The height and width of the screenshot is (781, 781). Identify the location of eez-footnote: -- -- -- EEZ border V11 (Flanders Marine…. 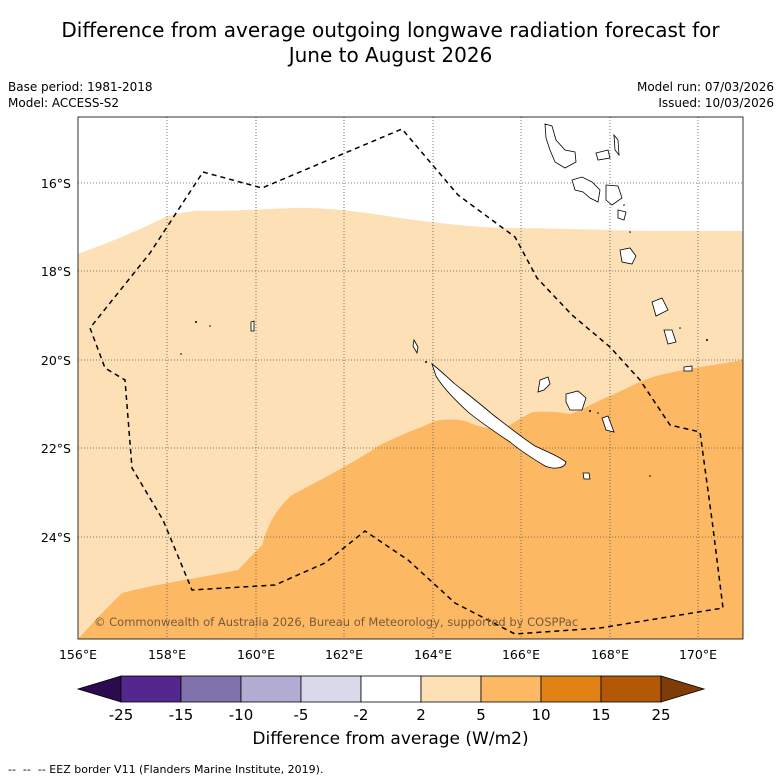
(166, 769).